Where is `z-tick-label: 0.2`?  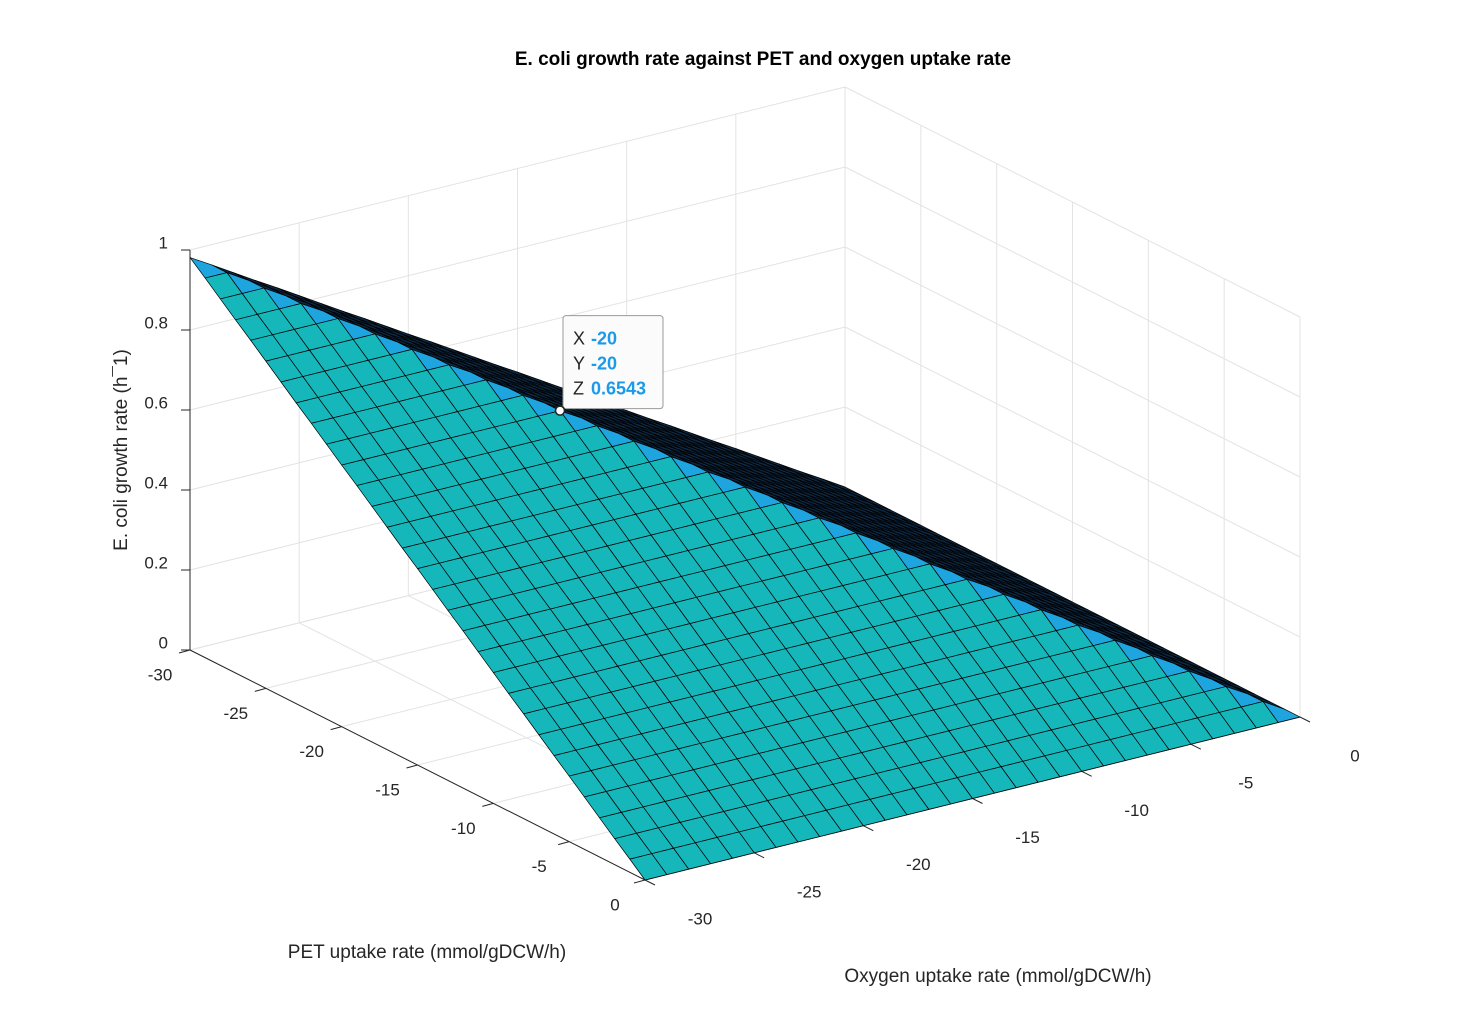 z-tick-label: 0.2 is located at coordinates (156, 562).